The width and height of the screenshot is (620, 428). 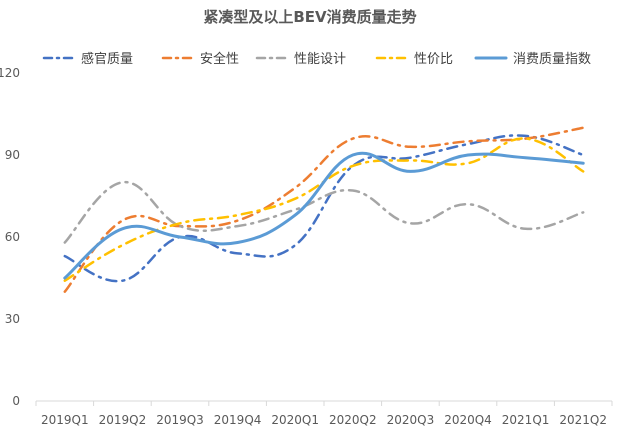 I want to click on x-tick-label: 2019Q1, so click(x=65, y=420).